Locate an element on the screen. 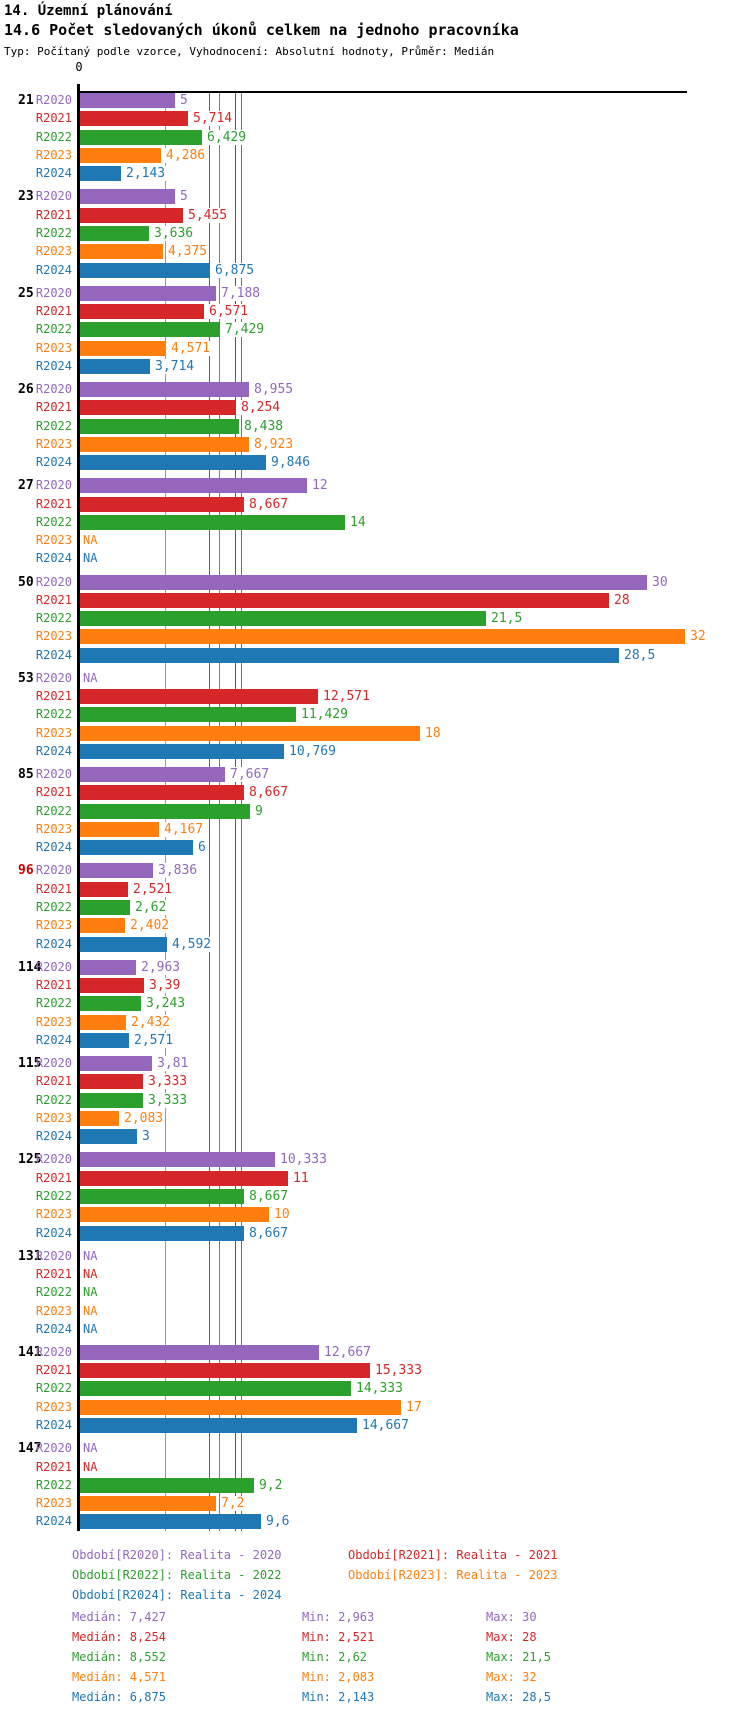 This screenshot has height=1712, width=750. bar-value-label: 4,592 is located at coordinates (192, 944).